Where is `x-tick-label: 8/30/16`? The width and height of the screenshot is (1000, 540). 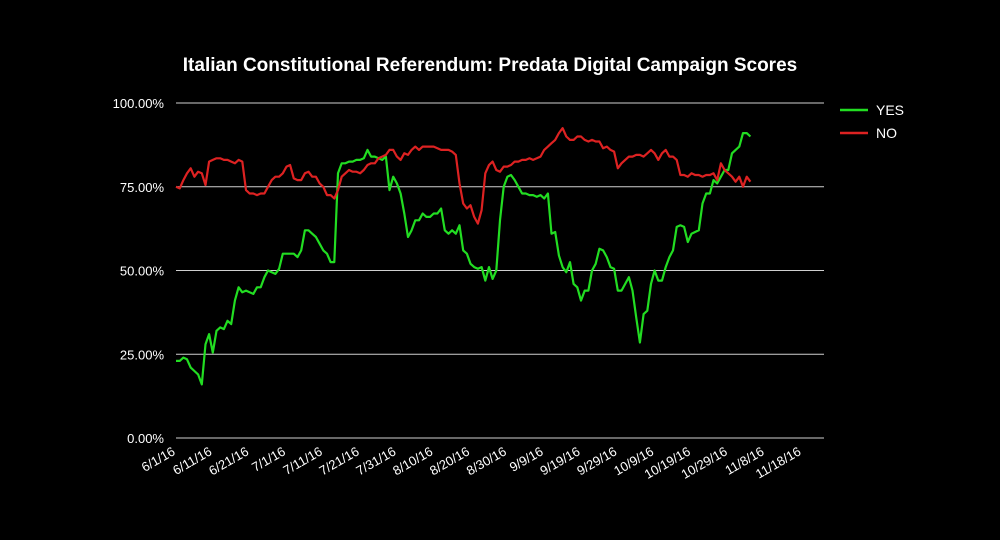 x-tick-label: 8/30/16 is located at coordinates (486, 461).